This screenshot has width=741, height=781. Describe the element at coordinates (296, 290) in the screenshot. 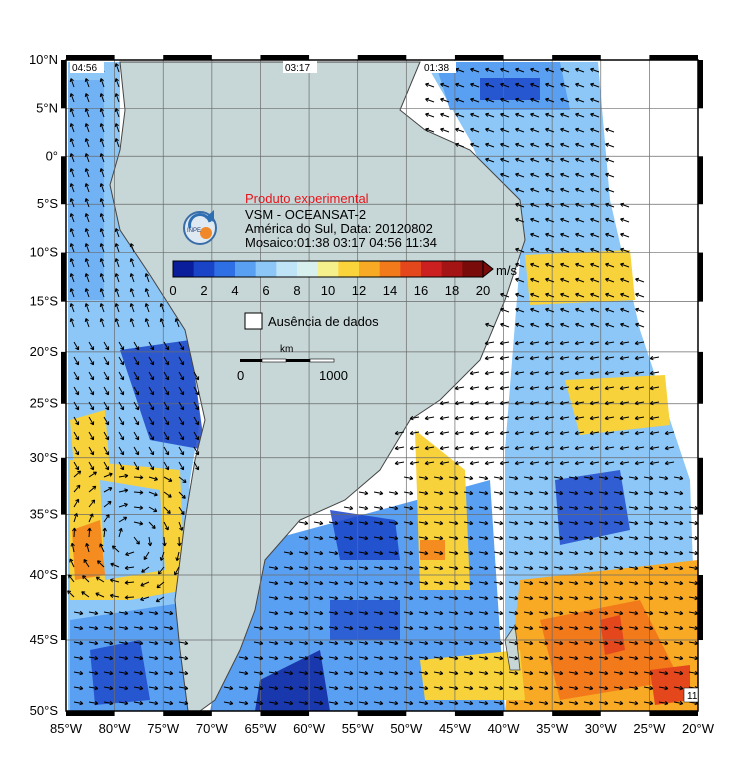

I see `colorbar-tick: 8` at that location.